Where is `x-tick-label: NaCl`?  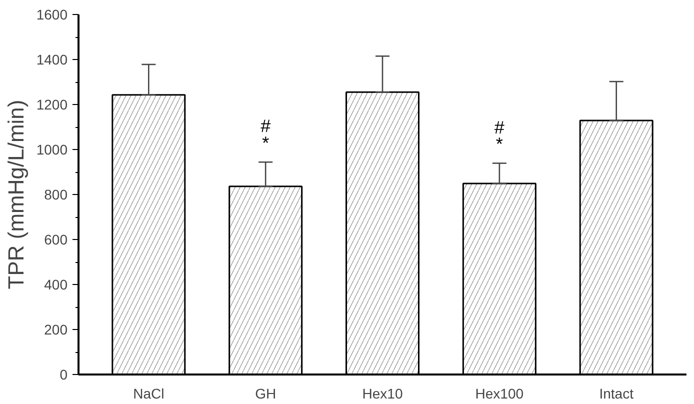 x-tick-label: NaCl is located at coordinates (148, 394).